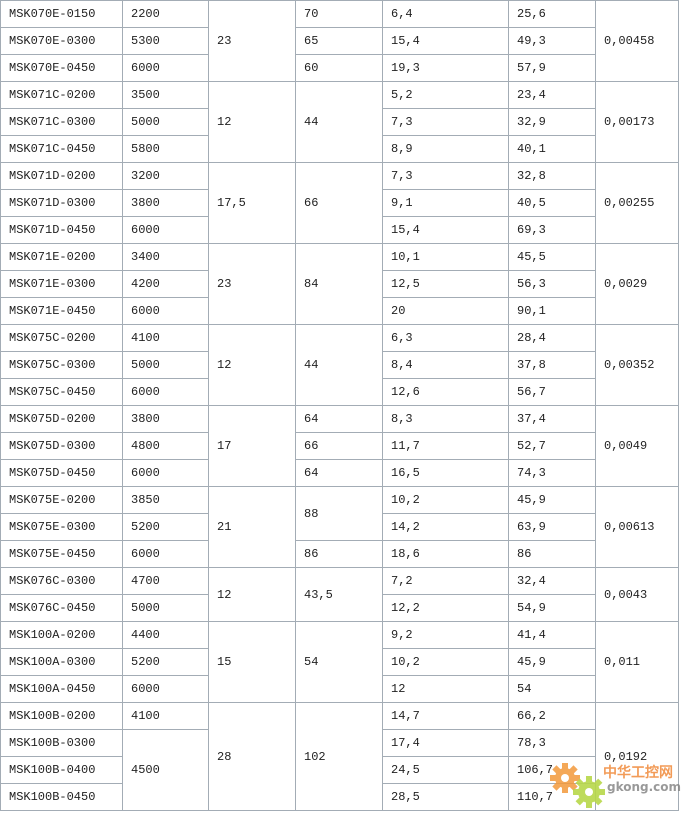 Image resolution: width=683 pixels, height=814 pixels. What do you see at coordinates (165, 14) in the screenshot?
I see `table-cell: 2200` at bounding box center [165, 14].